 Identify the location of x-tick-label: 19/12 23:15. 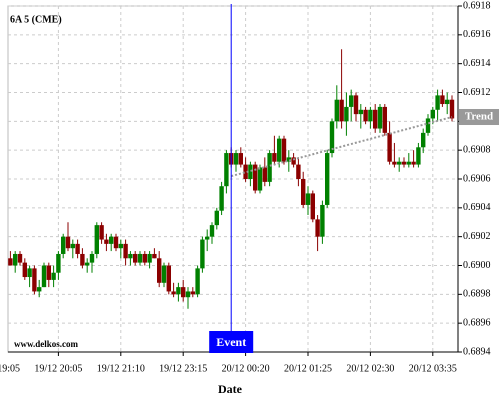
(183, 368).